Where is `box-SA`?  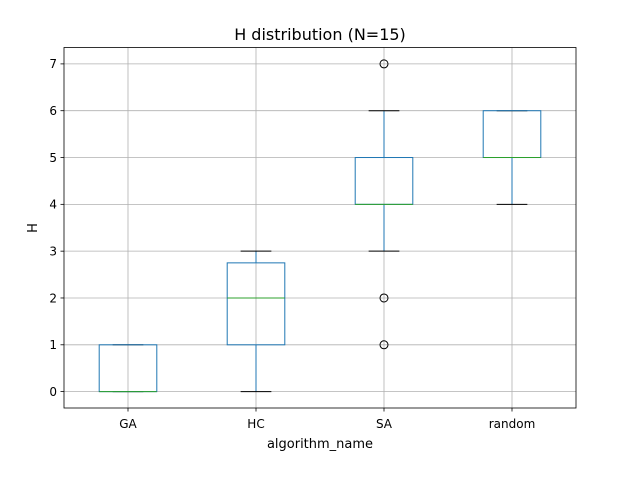
box-SA is located at coordinates (384, 204).